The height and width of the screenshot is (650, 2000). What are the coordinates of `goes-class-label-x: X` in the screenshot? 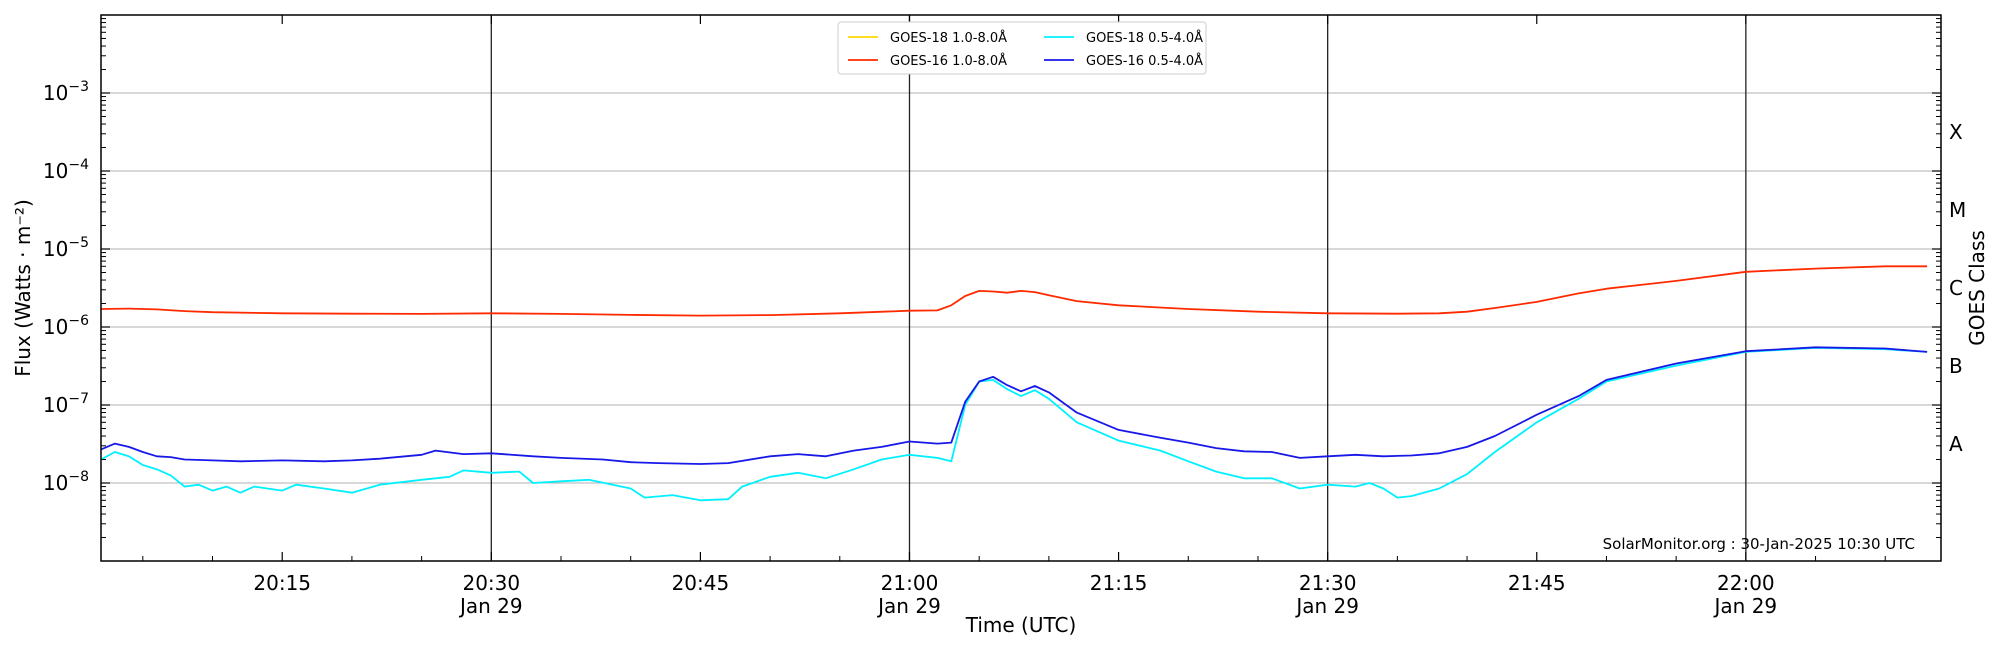 It's located at (1956, 132).